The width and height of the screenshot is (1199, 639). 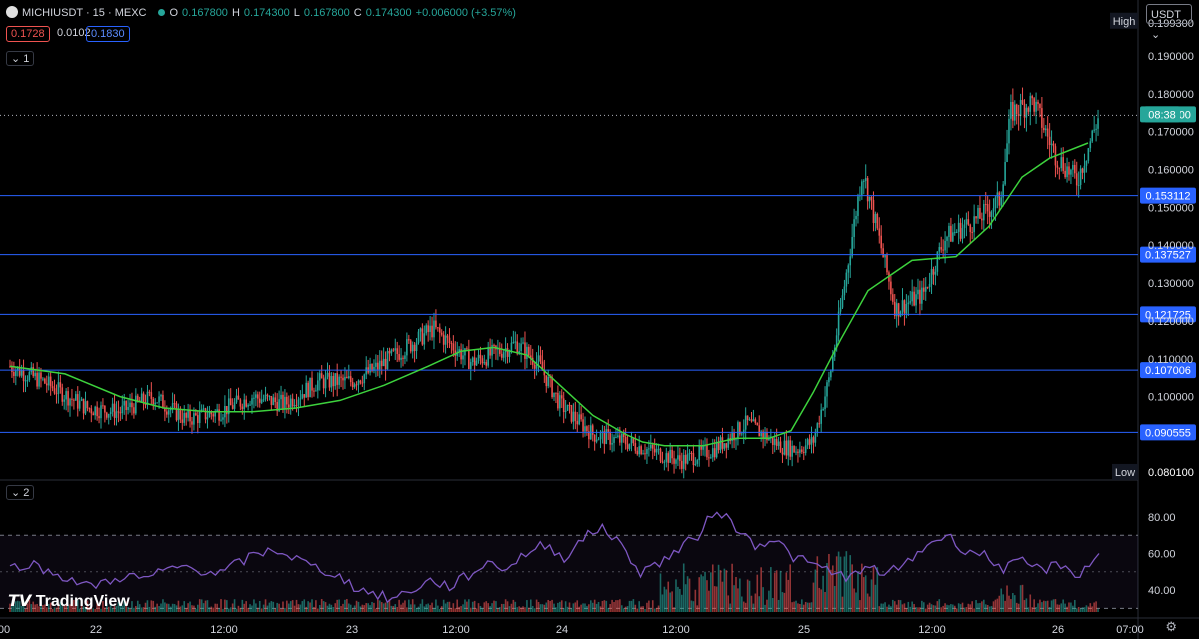 I want to click on pane-2-label: 2, so click(x=26, y=493).